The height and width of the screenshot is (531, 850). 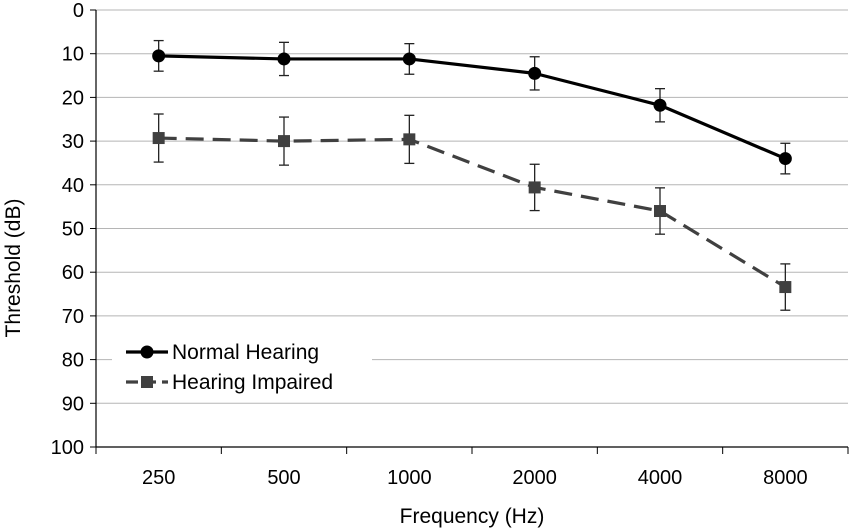 I want to click on legend: Normal Hearing Hearing Impaired, so click(x=242, y=366).